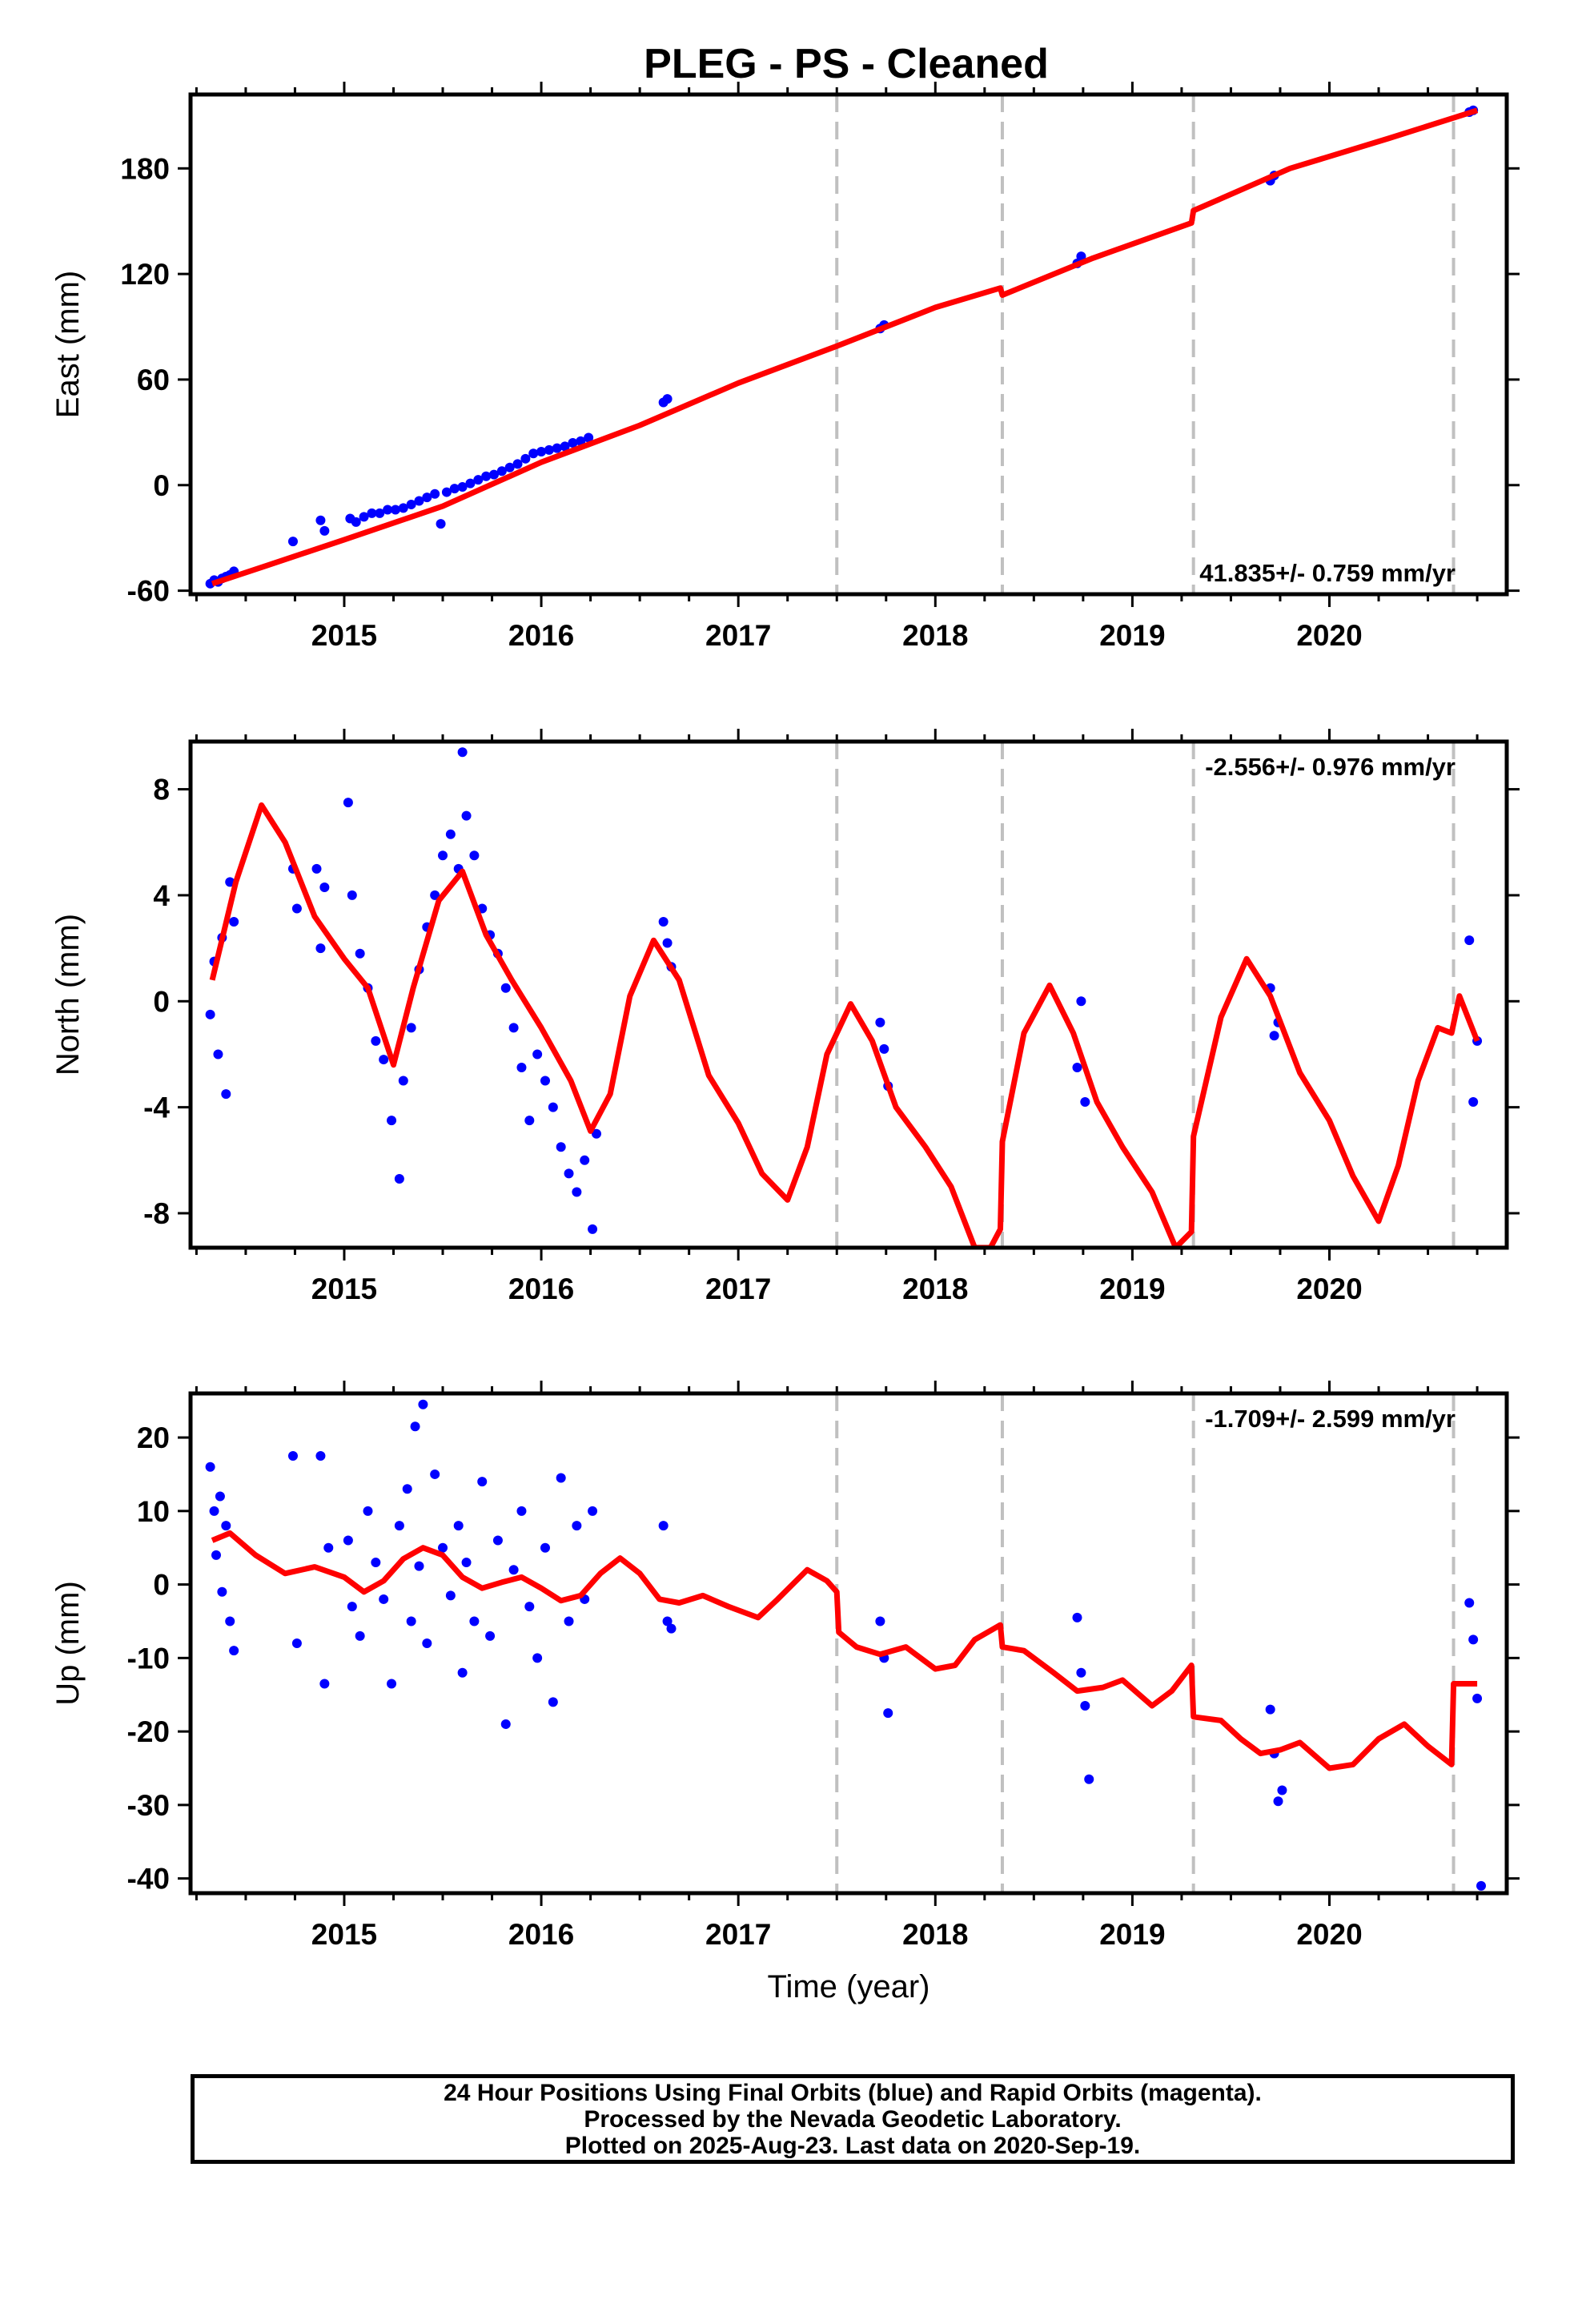 The width and height of the screenshot is (1582, 2324). What do you see at coordinates (148, 591) in the screenshot?
I see `y-tick-label: -60` at bounding box center [148, 591].